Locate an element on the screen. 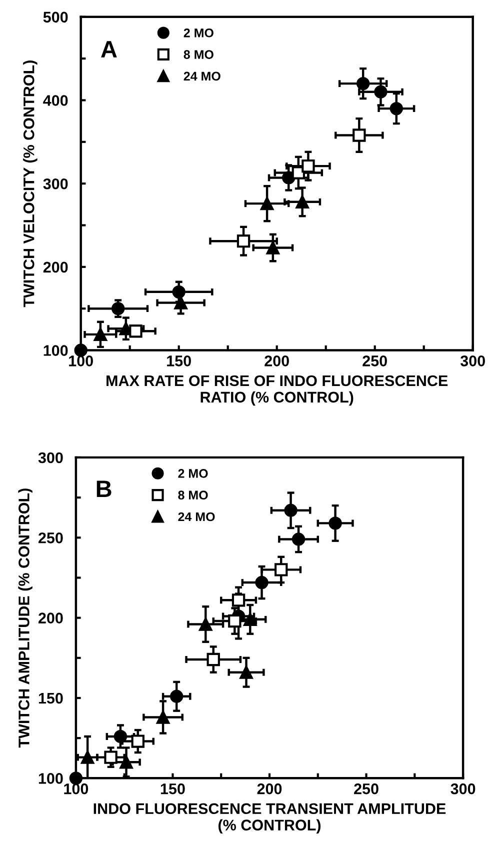 Image resolution: width=490 pixels, height=844 pixels. annotation: B is located at coordinates (104, 489).